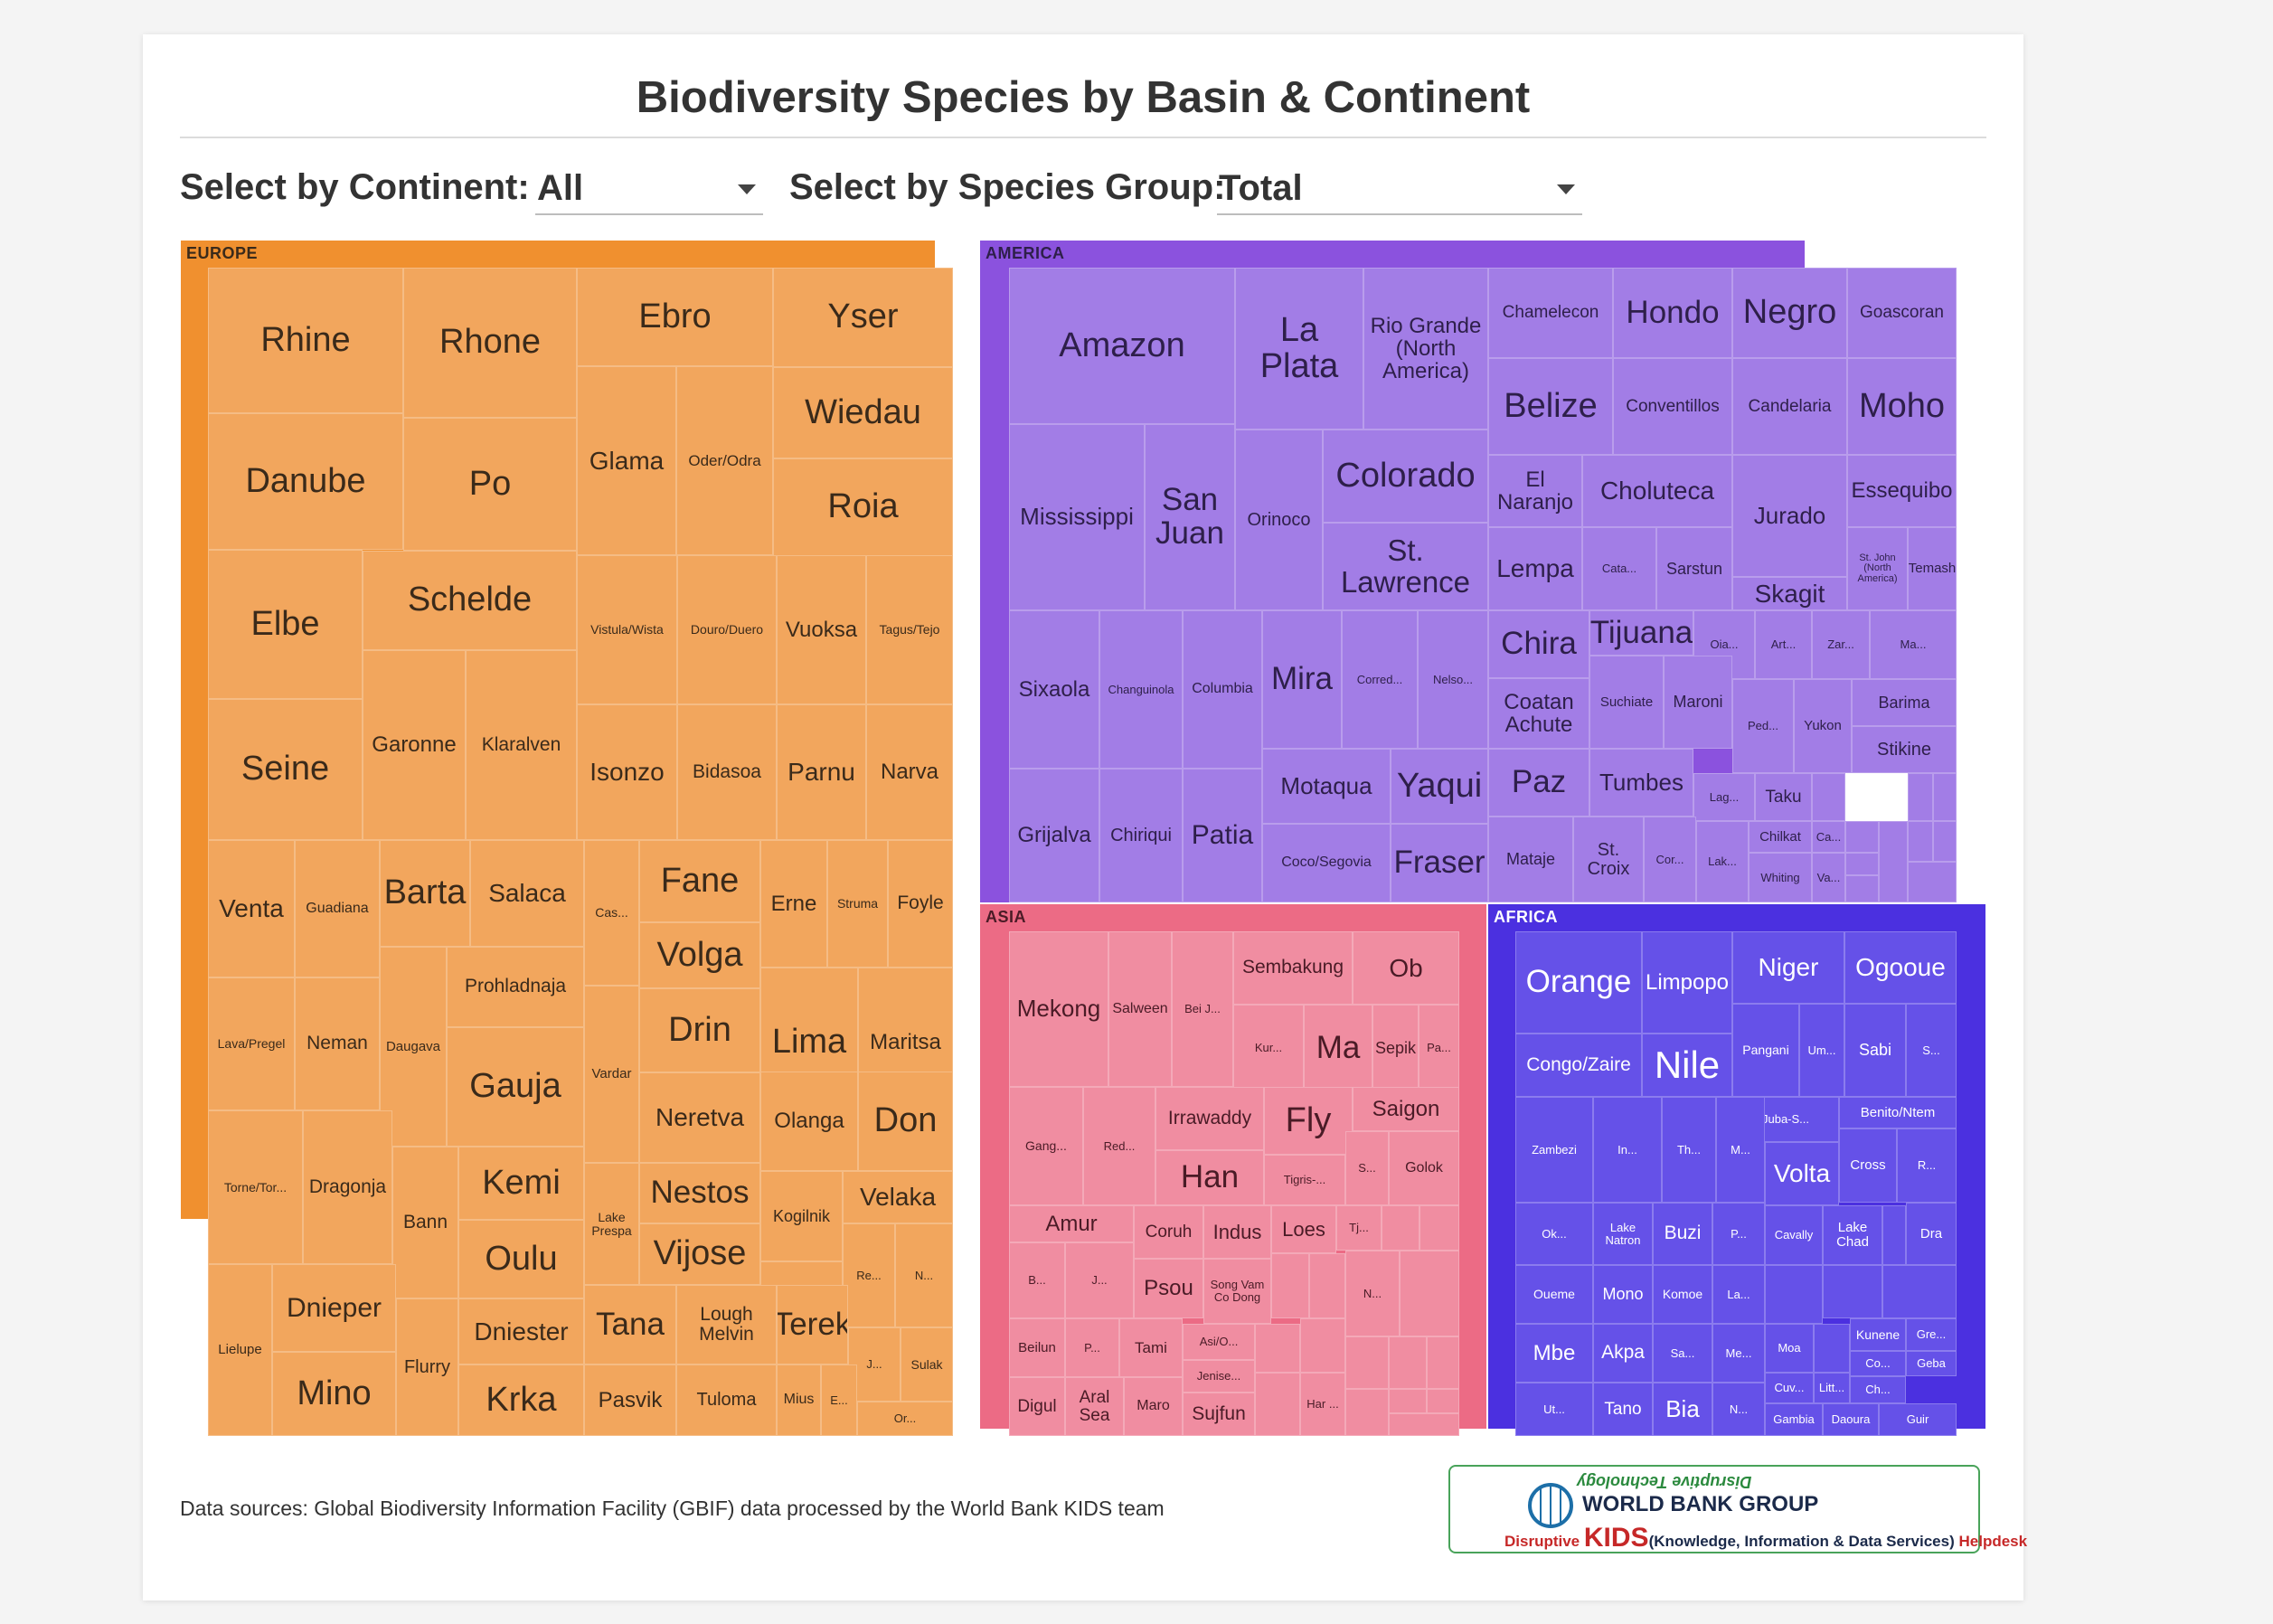 The image size is (2273, 1624). What do you see at coordinates (1641, 633) in the screenshot?
I see `basin-tile: Tijuana` at bounding box center [1641, 633].